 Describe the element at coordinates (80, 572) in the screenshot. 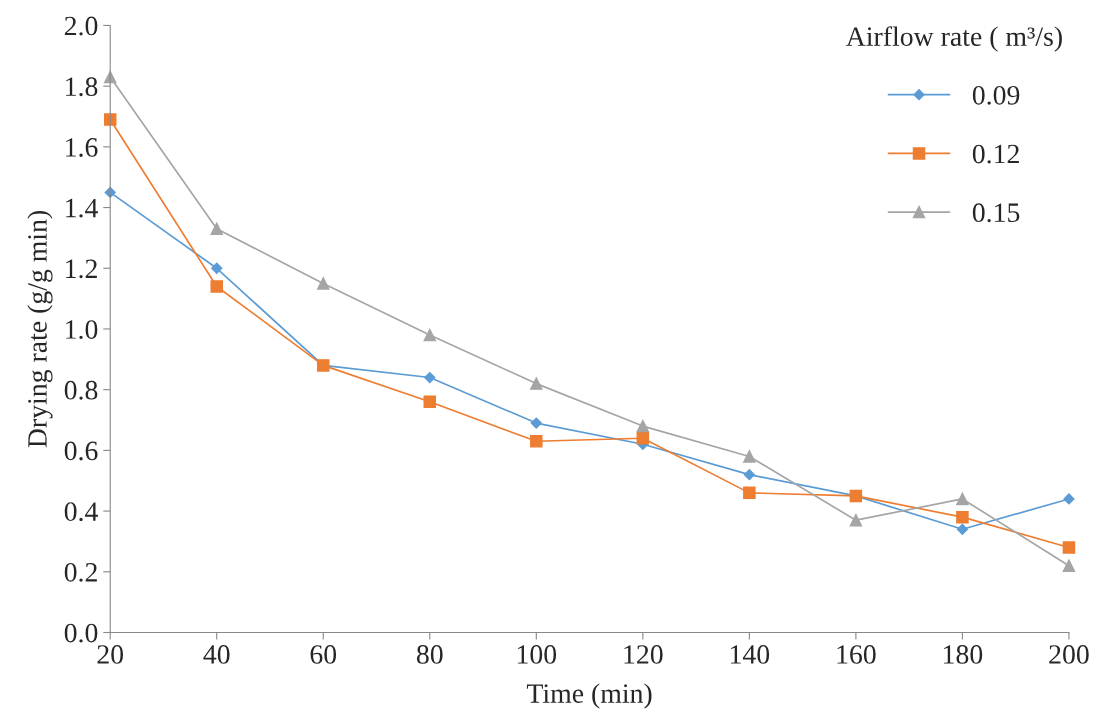

I see `y-tick-label: 0.2` at that location.